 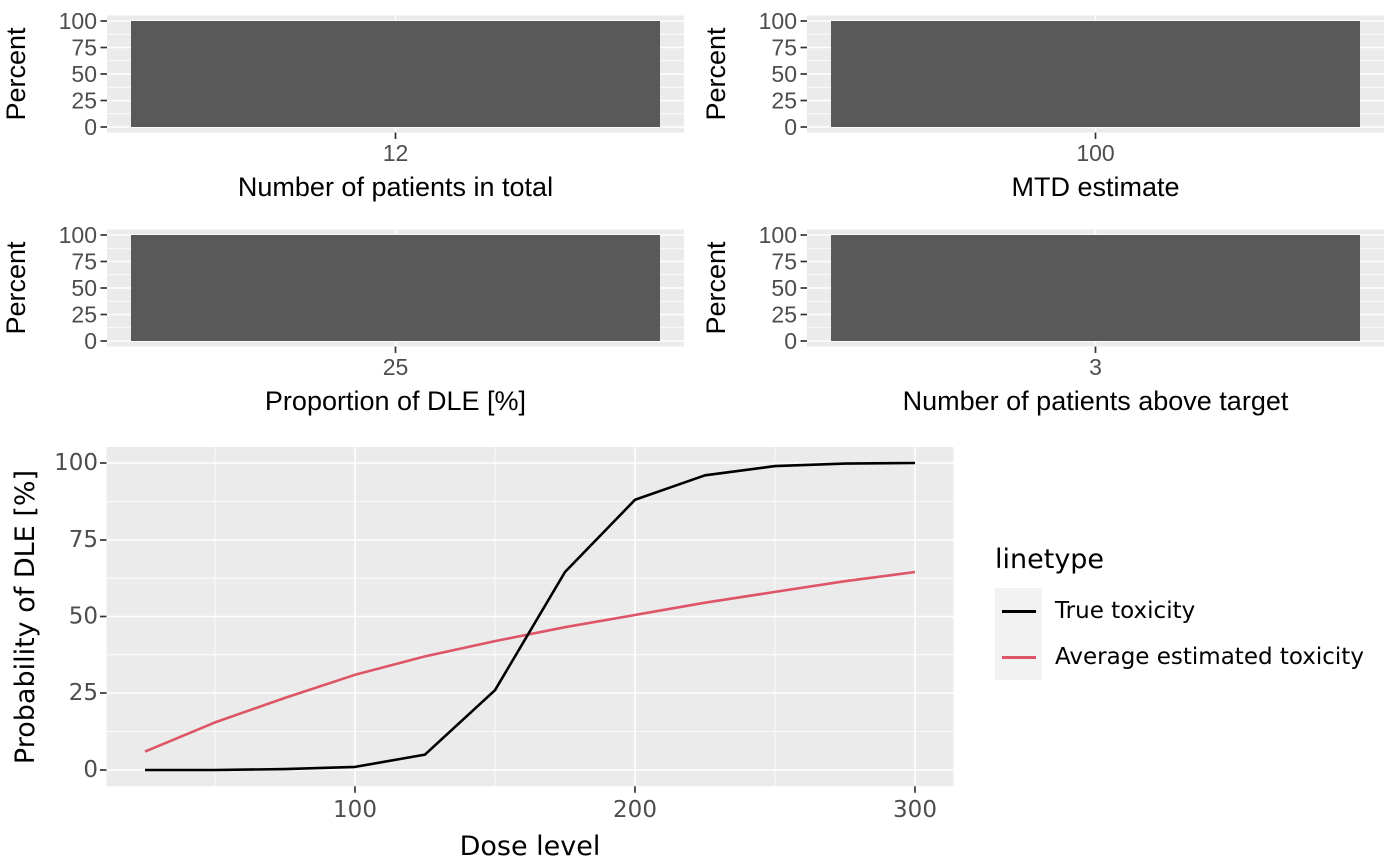 I want to click on y-axis-title: Probability of DLE [%], so click(x=25, y=617).